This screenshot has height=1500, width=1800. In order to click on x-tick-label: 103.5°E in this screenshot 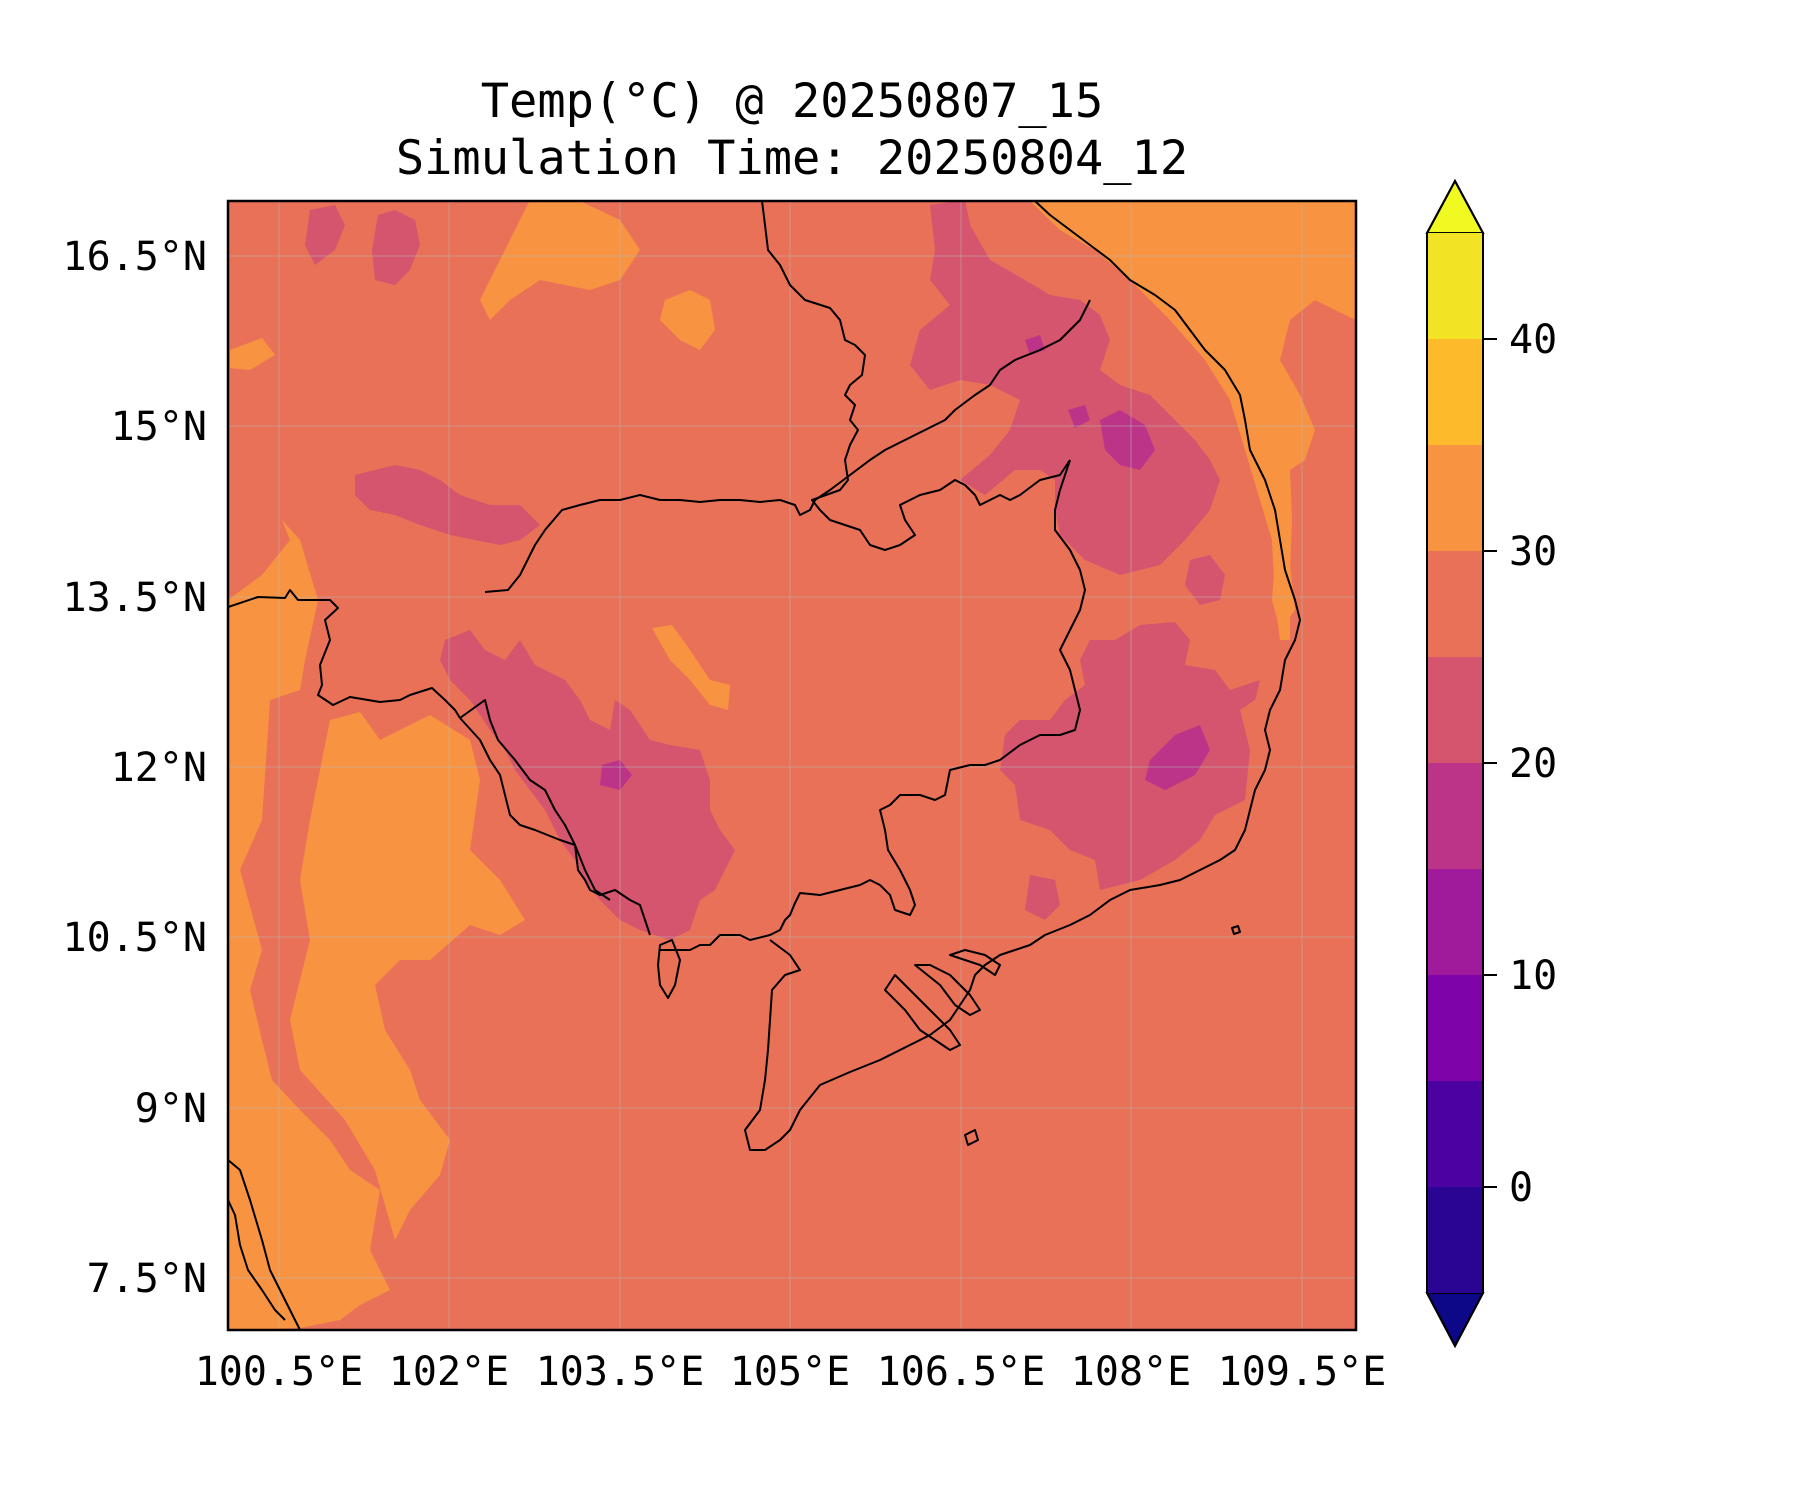, I will do `click(620, 1372)`.